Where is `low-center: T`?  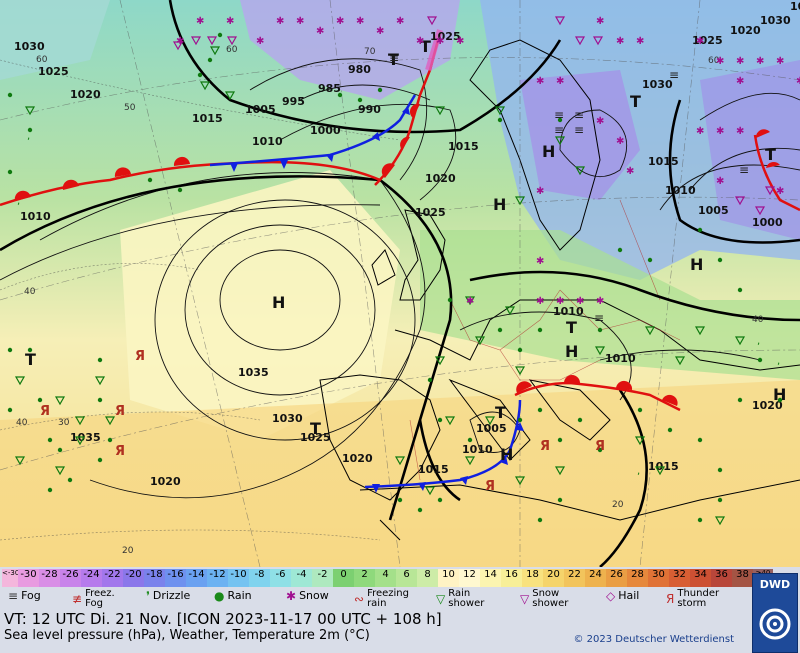
low-center: T is located at coordinates (635, 101).